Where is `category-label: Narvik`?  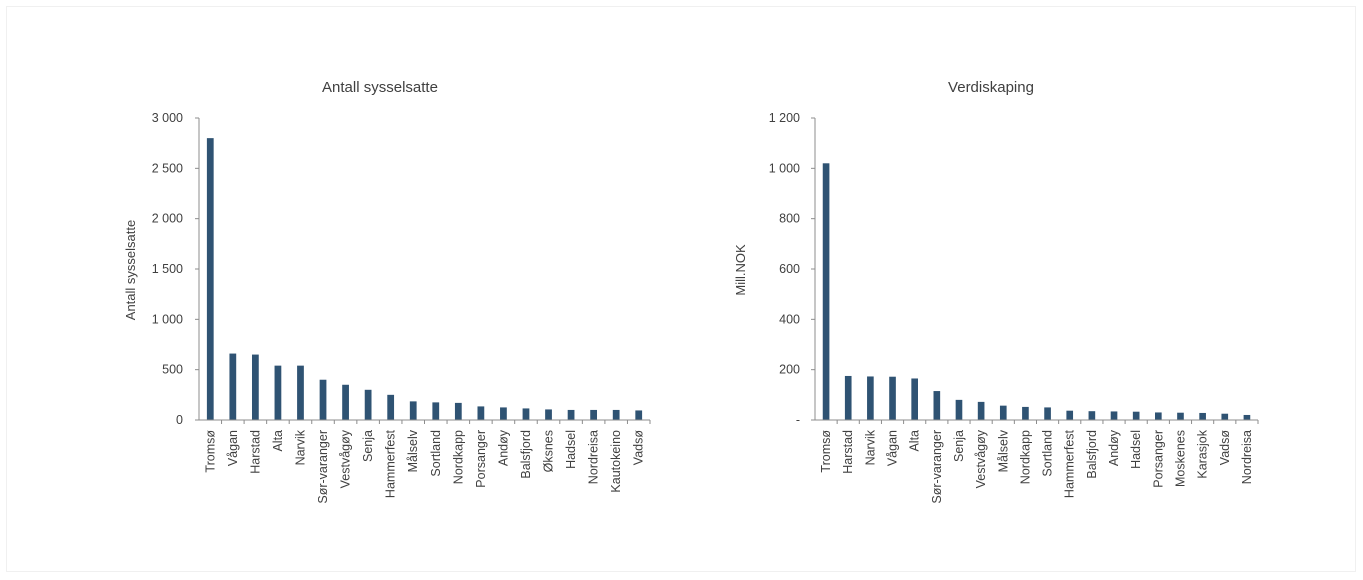
category-label: Narvik is located at coordinates (870, 447).